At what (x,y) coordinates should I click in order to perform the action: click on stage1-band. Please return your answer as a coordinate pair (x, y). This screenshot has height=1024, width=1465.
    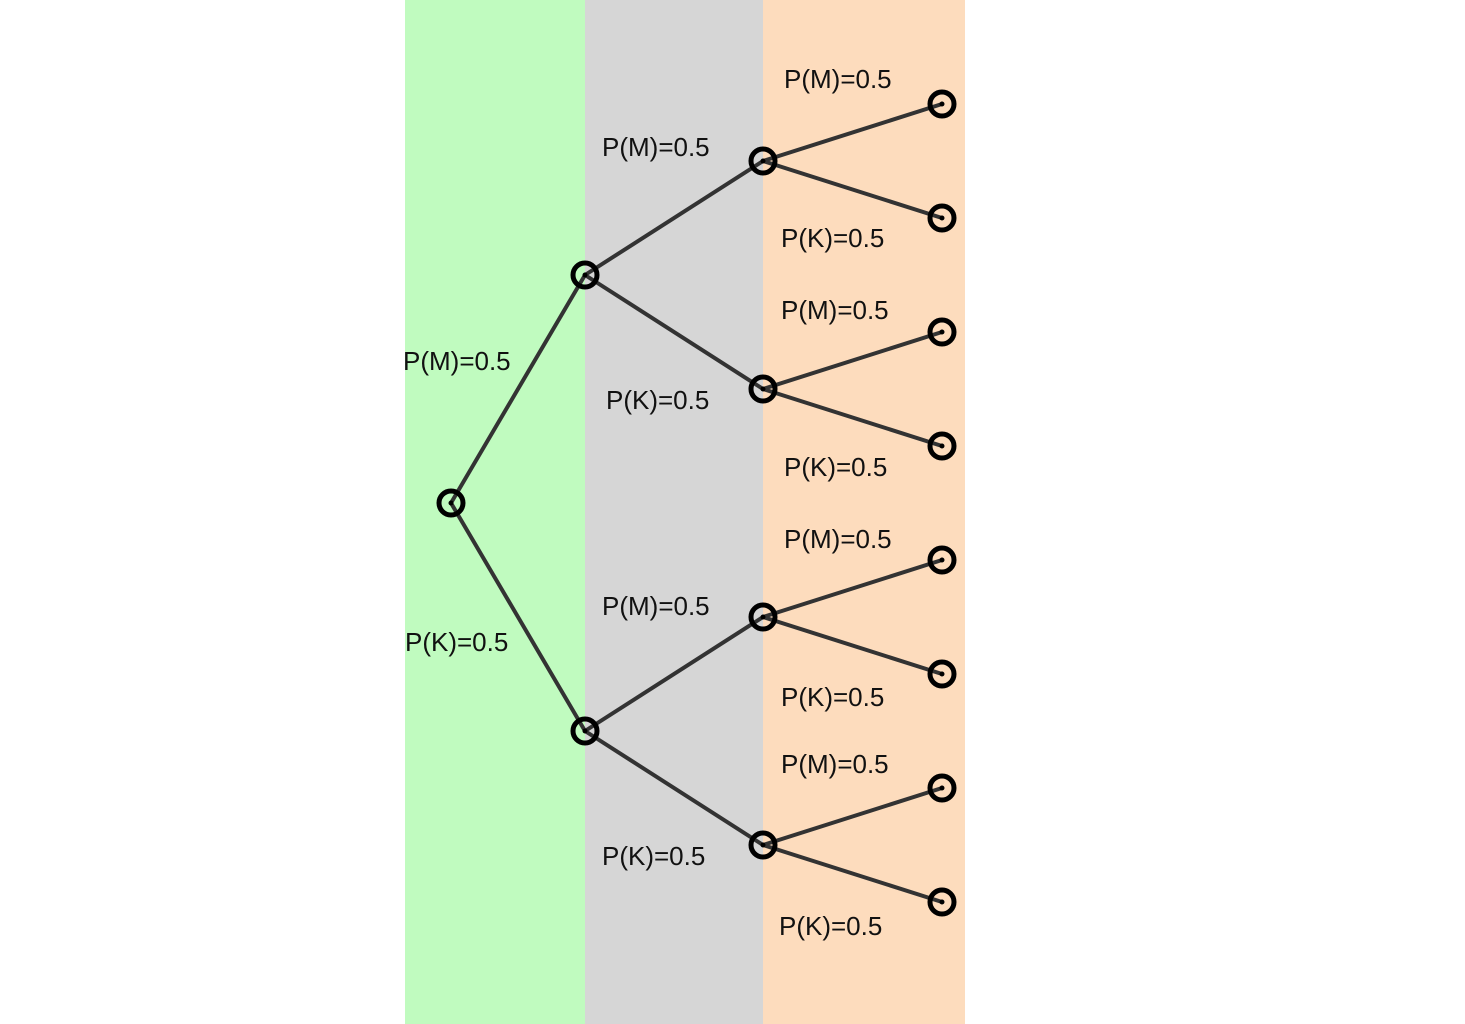
    Looking at the image, I should click on (495, 512).